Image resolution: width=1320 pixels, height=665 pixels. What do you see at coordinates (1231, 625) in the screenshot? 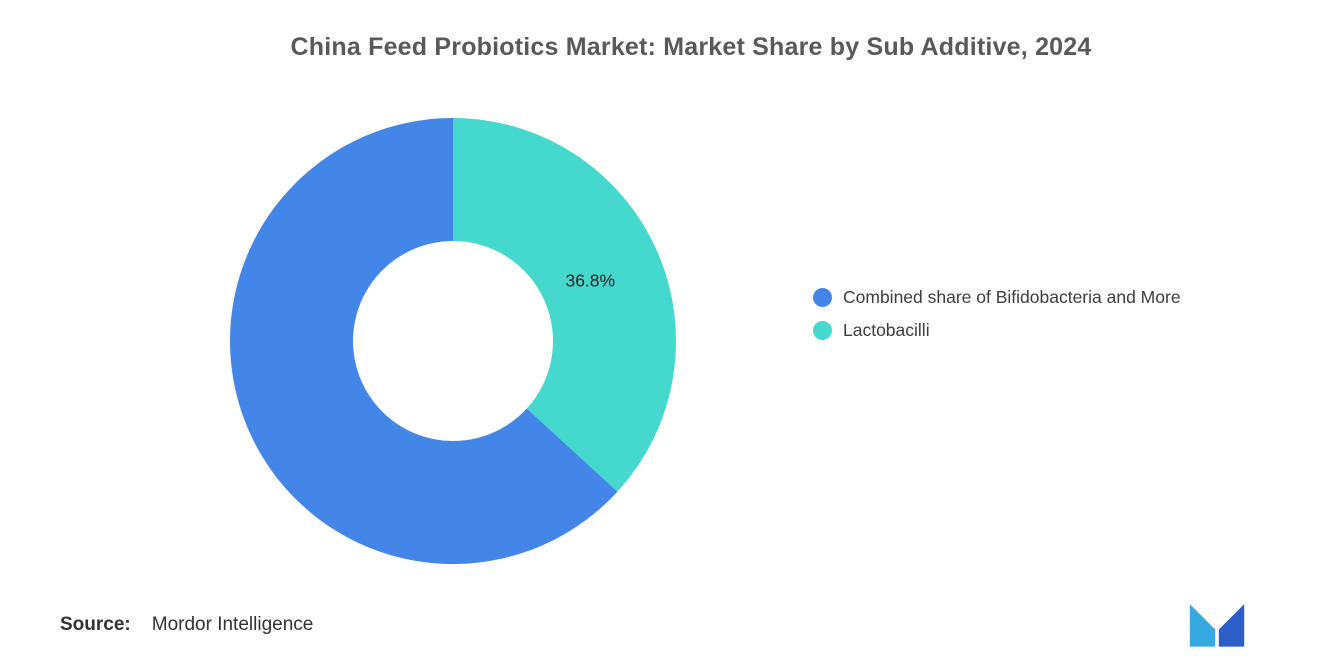
I see `logo-right-shape` at bounding box center [1231, 625].